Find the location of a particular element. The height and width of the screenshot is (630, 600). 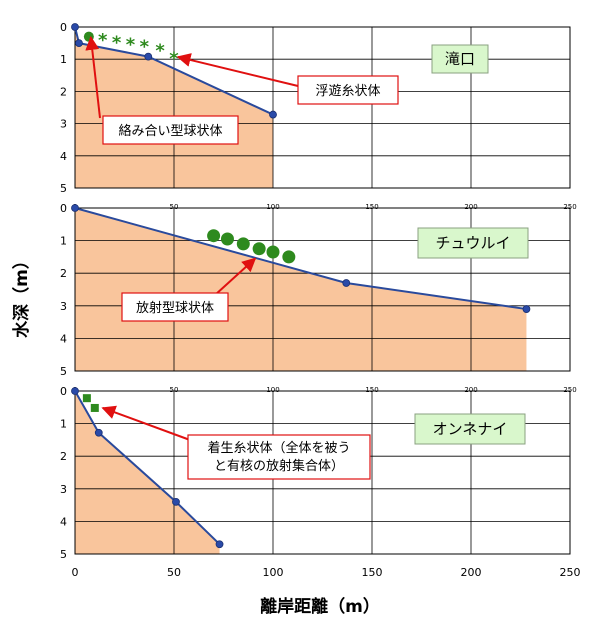

x-tick-label: 150 is located at coordinates (372, 572).